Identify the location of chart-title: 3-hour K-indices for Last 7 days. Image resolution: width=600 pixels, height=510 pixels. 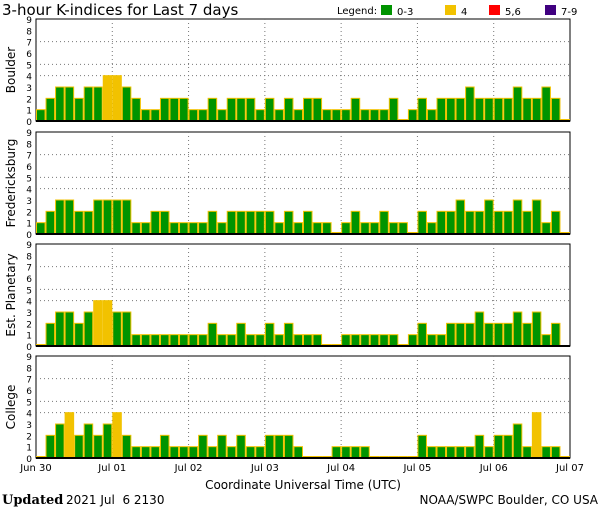
(120, 10).